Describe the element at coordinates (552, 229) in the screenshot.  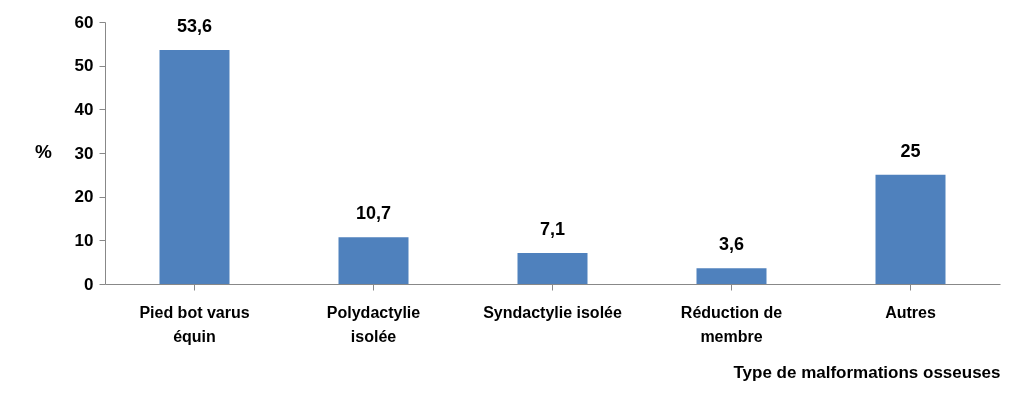
I see `data-label: 7,1` at that location.